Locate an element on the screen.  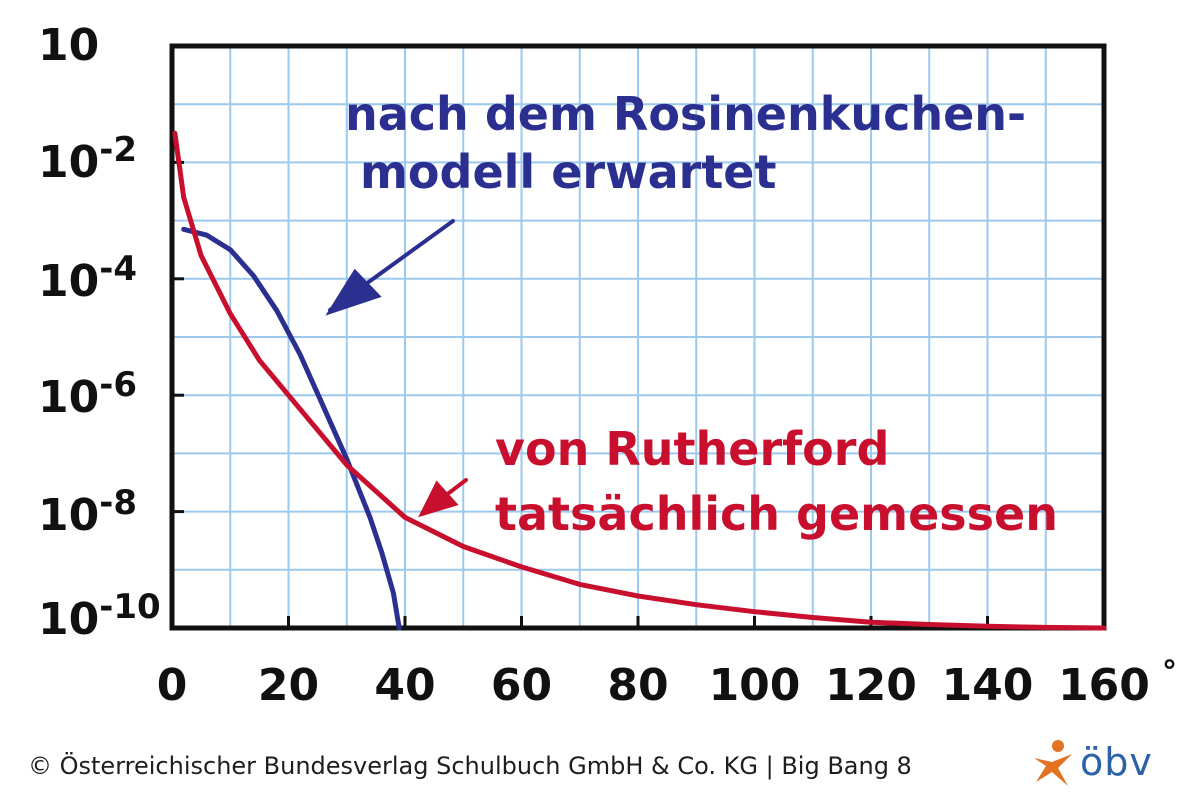
red-annotation-line2: tatsächlich gemessen is located at coordinates (776, 514).